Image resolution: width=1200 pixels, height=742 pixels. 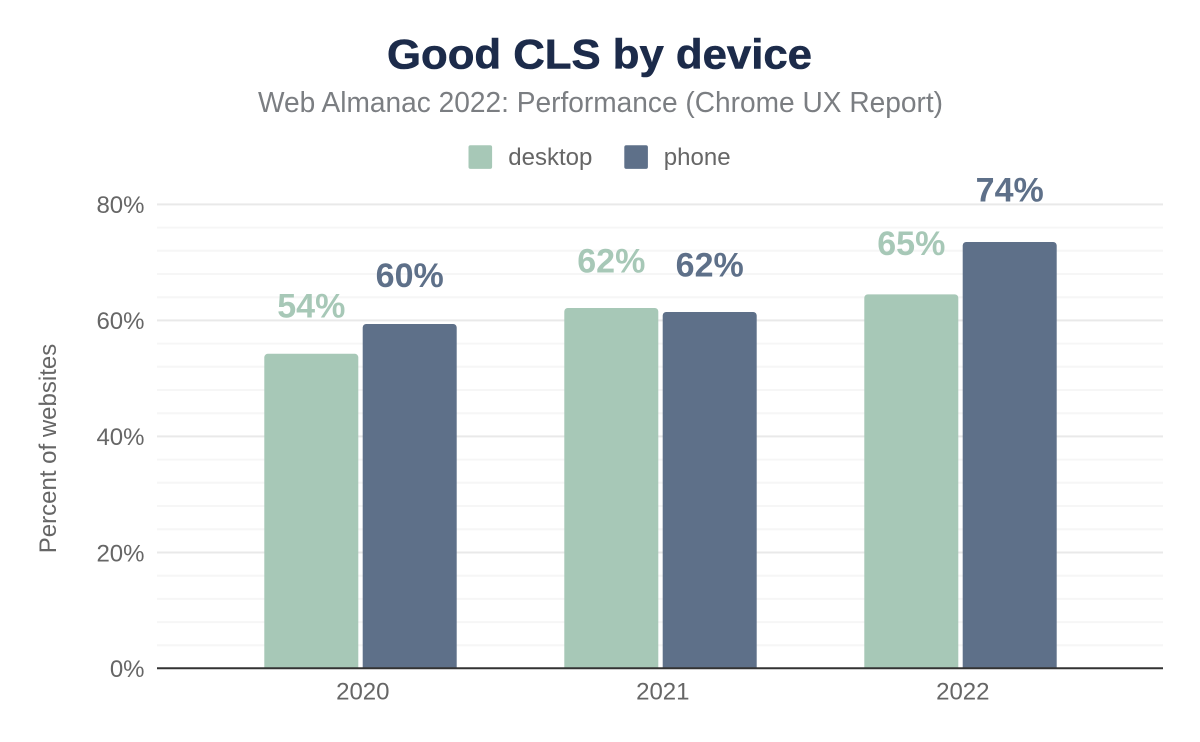 I want to click on svg-text: 54%, so click(x=311, y=307).